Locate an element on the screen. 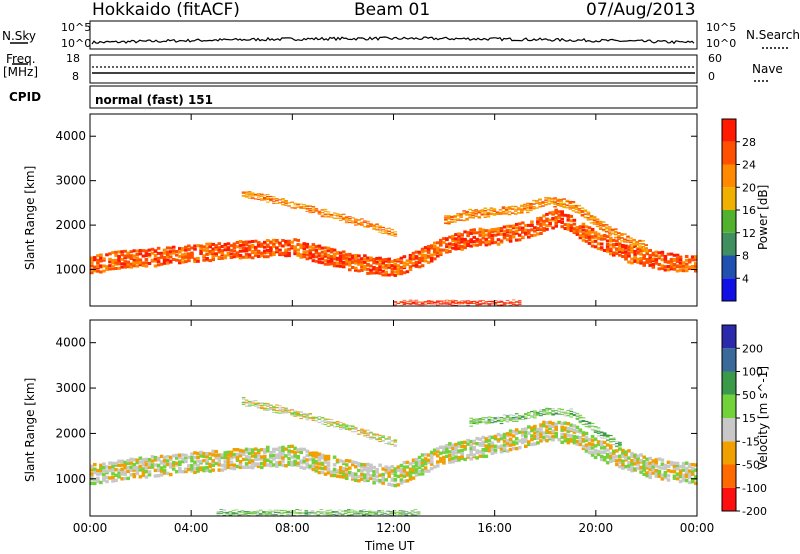  nave-tick-top: 60 is located at coordinates (715, 58).